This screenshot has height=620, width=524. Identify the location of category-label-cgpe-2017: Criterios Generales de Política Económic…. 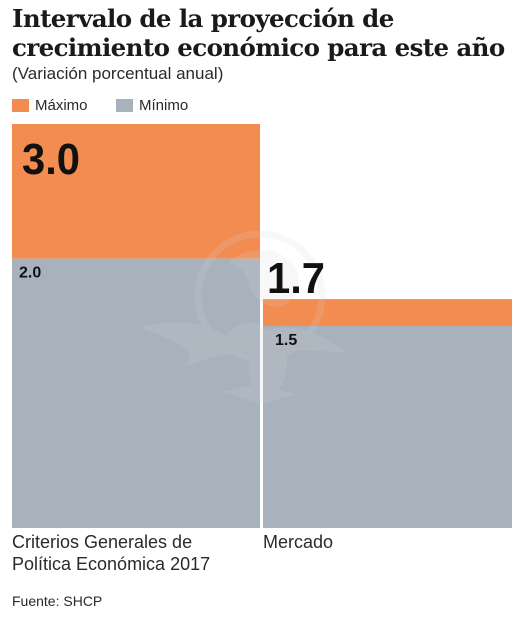
(111, 553).